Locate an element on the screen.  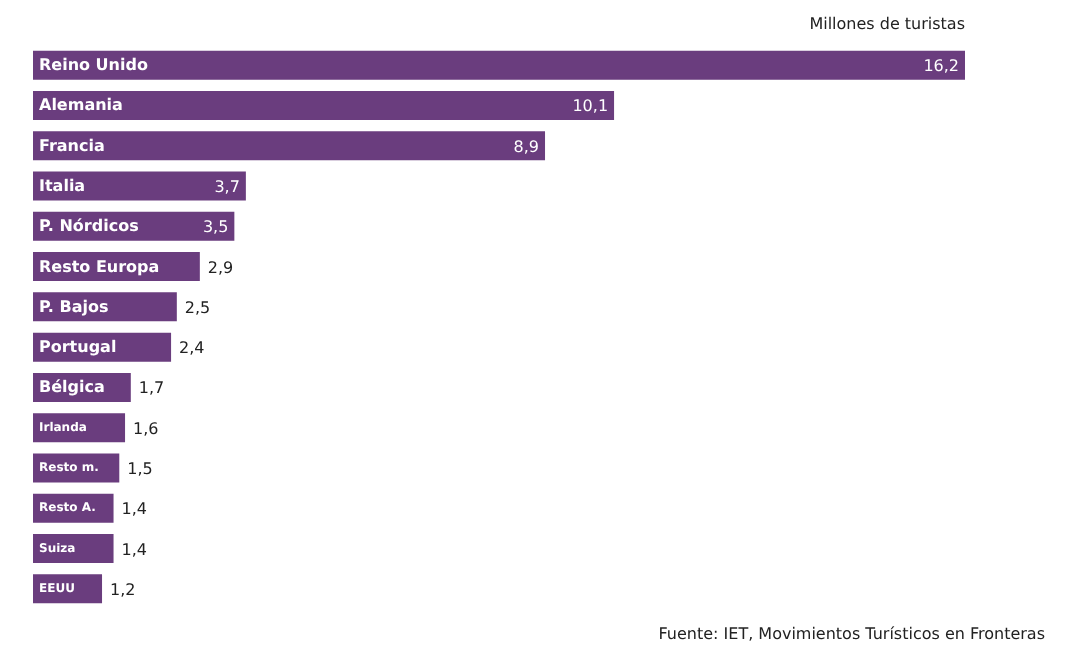
data-label: 3,7 is located at coordinates (227, 187).